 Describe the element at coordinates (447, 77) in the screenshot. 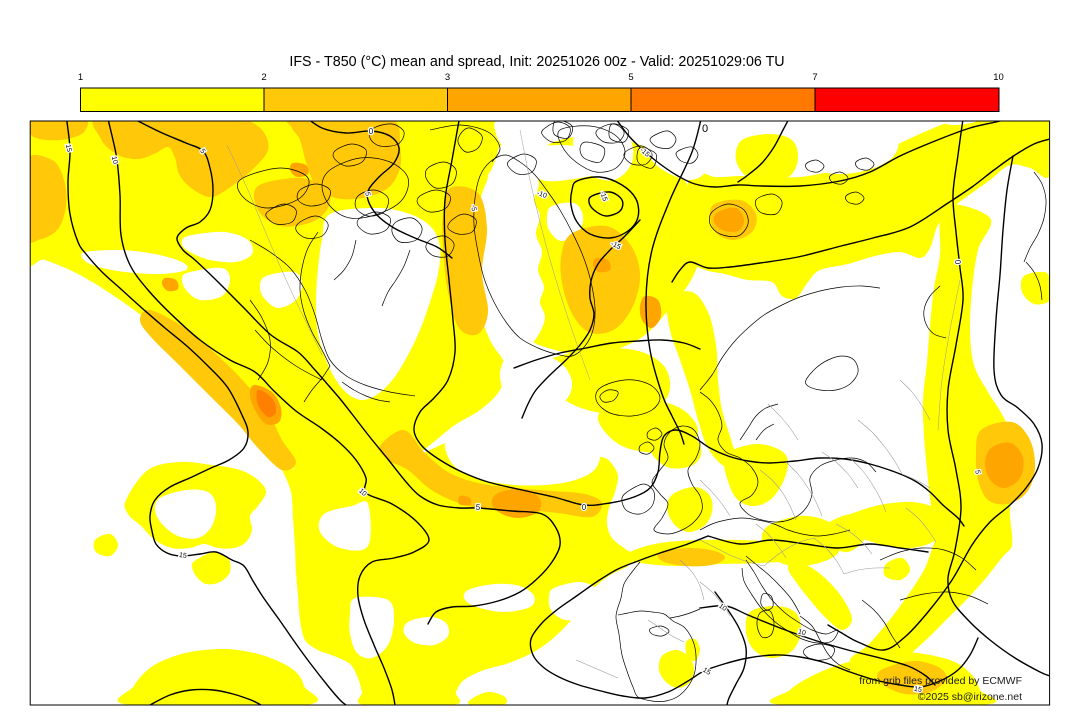

I see `svg-text: 3` at that location.